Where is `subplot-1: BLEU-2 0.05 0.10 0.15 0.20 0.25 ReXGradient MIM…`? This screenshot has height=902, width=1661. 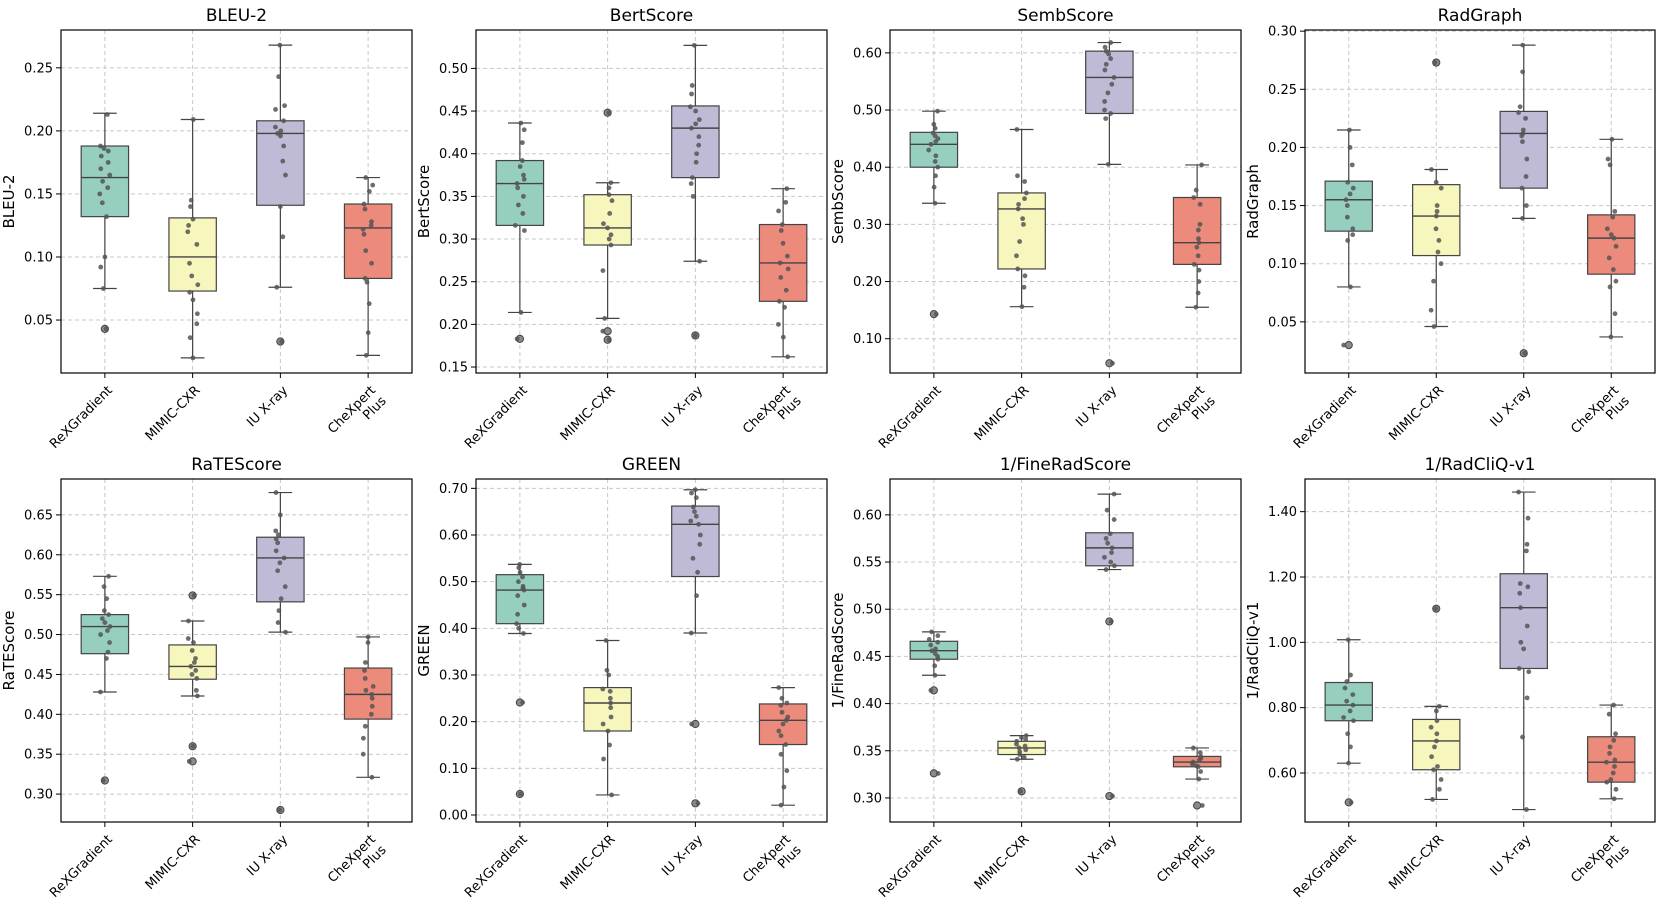 subplot-1: BLEU-2 0.05 0.10 0.15 0.20 0.25 ReXGradient MIM… is located at coordinates (206, 229).